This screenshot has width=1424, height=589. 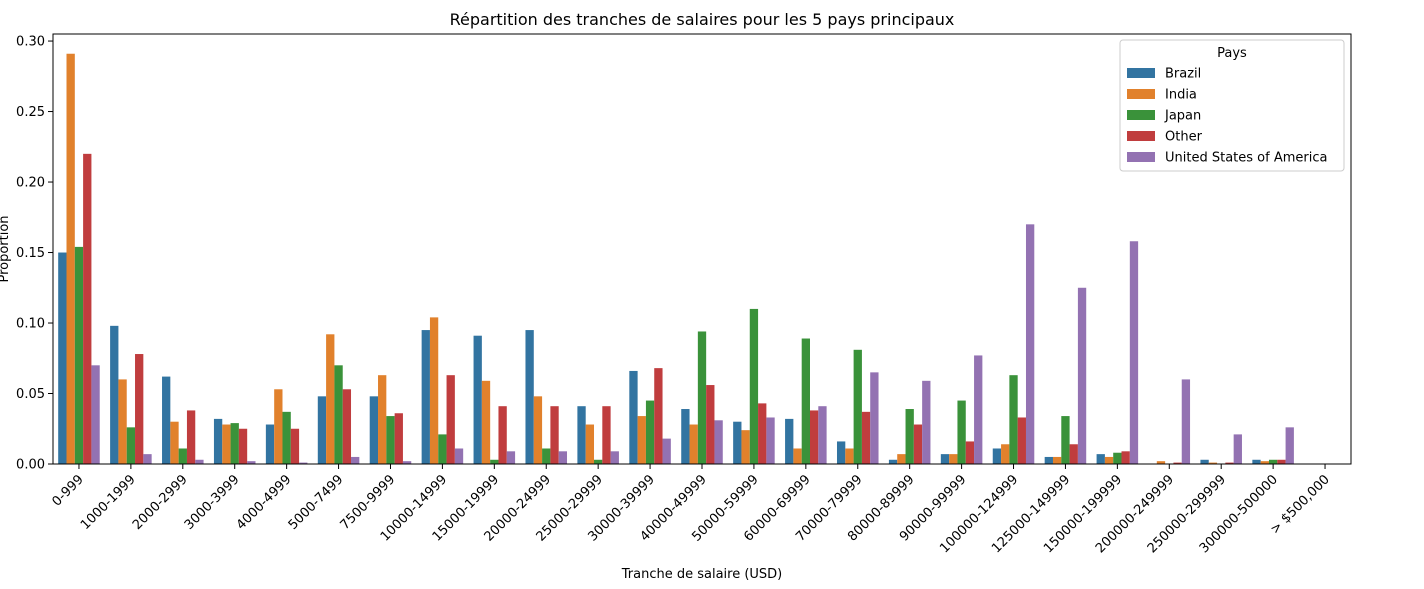 What do you see at coordinates (34, 254) in the screenshot?
I see `y-axis: 0.00 0.05 0.10 0.15 0.20 0.25 0.30` at bounding box center [34, 254].